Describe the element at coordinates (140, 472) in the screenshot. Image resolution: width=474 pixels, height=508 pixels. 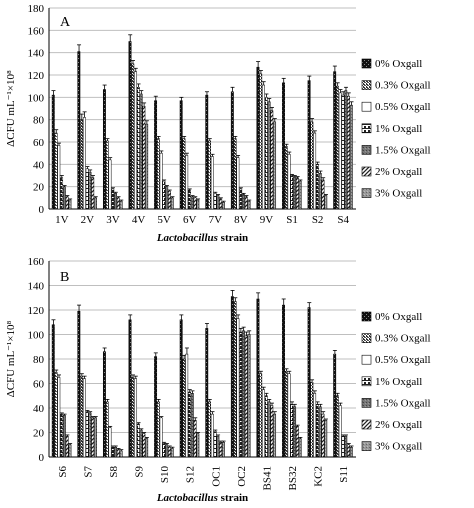
I see `x-tick-label: S9` at that location.